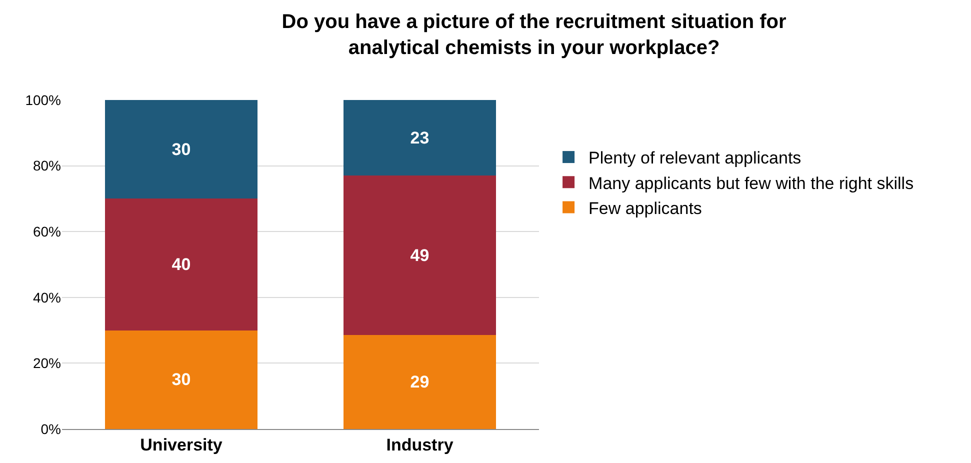  I want to click on data-label: 40, so click(181, 264).